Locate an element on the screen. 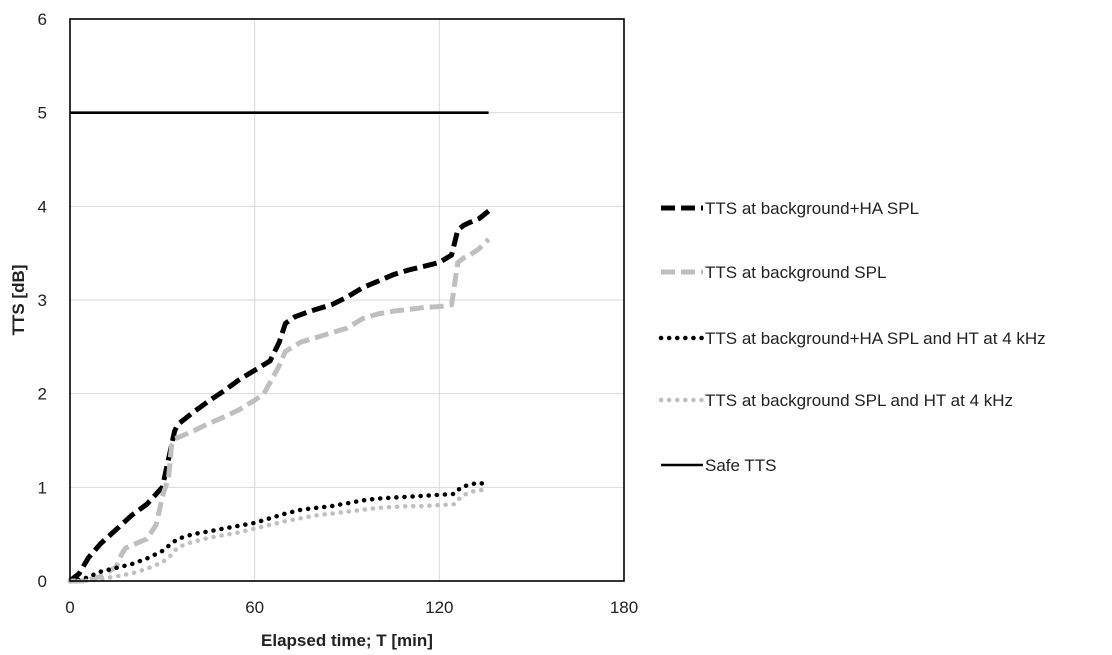 This screenshot has height=655, width=1112. legend-label-4: TTS at background SPL and HT at 4 kHz is located at coordinates (859, 400).